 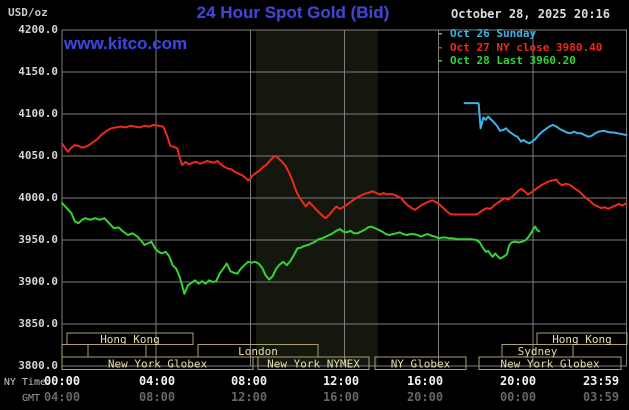 I want to click on y-tick-label: 4050.0, so click(x=38, y=155).